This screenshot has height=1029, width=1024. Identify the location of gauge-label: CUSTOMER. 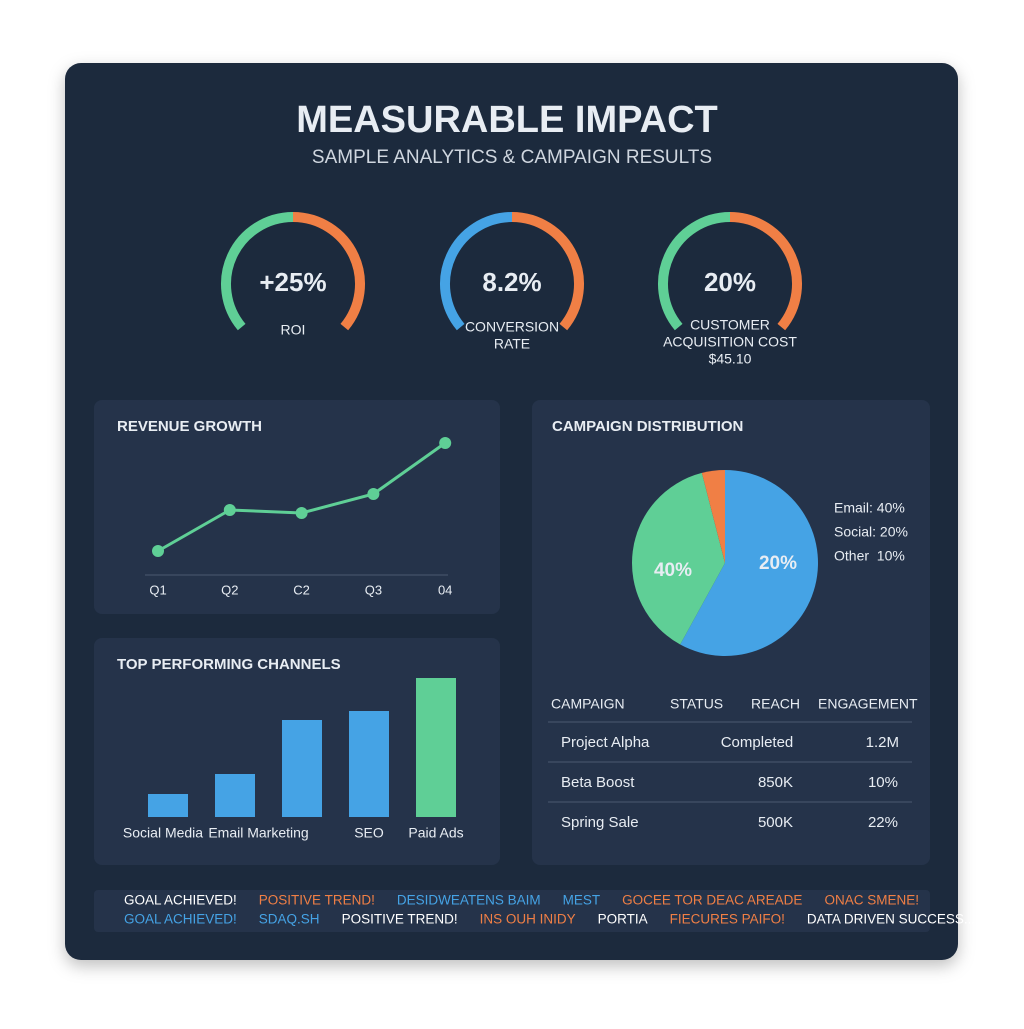
(730, 325).